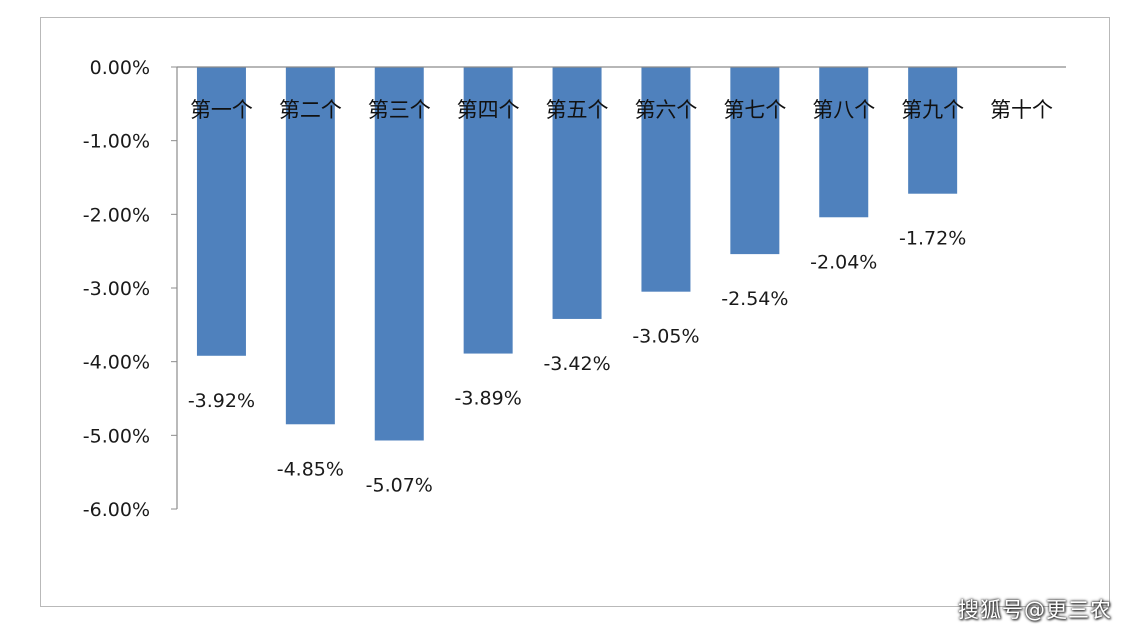 The width and height of the screenshot is (1138, 636). What do you see at coordinates (116, 215) in the screenshot?
I see `y-tick-label: -2.00%` at bounding box center [116, 215].